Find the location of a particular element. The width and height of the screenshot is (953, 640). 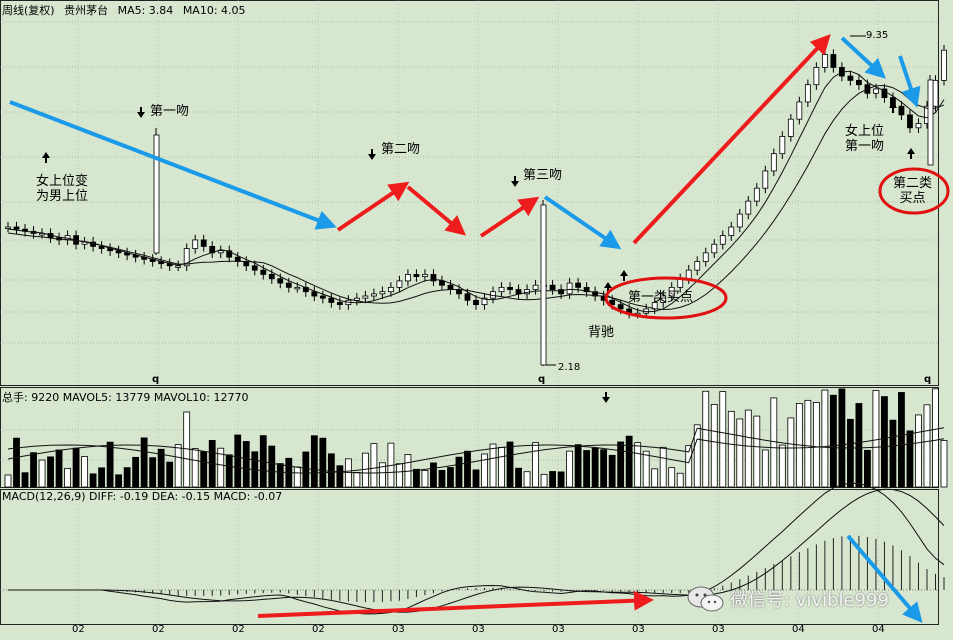

x-tick-label: 04 is located at coordinates (878, 629).